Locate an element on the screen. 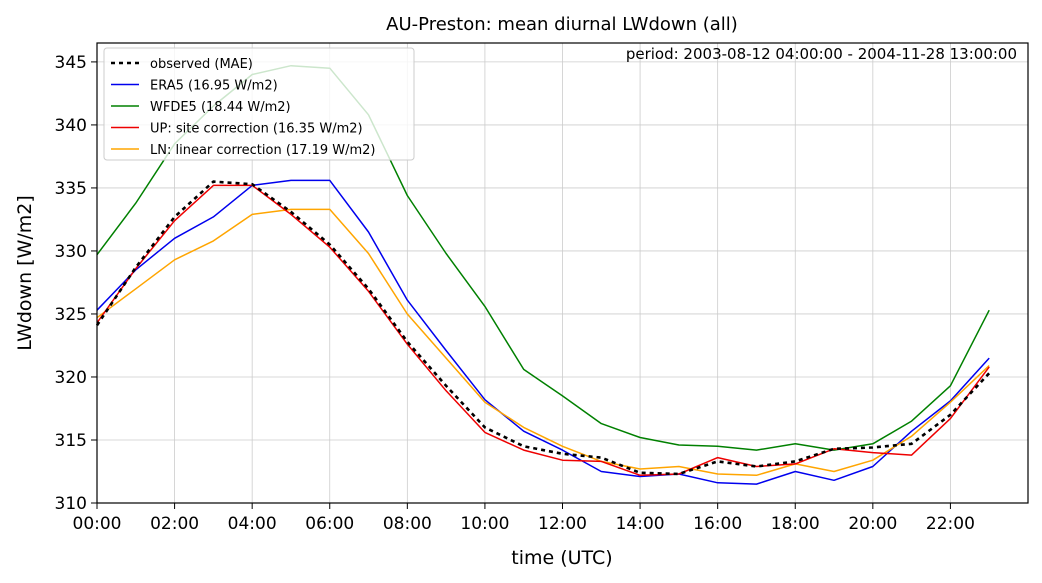  x-tick-label: 04:00 is located at coordinates (252, 524).